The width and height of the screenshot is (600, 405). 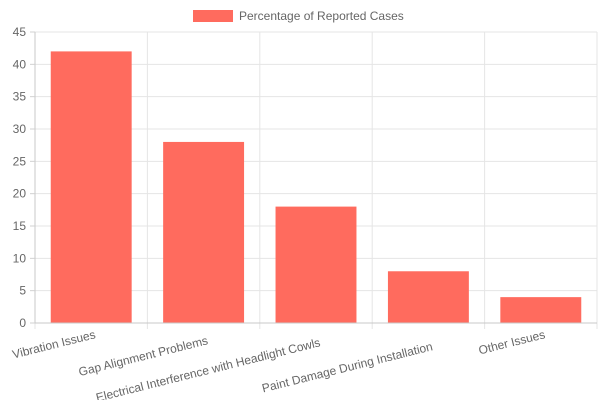 I want to click on y-tick-label: 10, so click(x=20, y=258).